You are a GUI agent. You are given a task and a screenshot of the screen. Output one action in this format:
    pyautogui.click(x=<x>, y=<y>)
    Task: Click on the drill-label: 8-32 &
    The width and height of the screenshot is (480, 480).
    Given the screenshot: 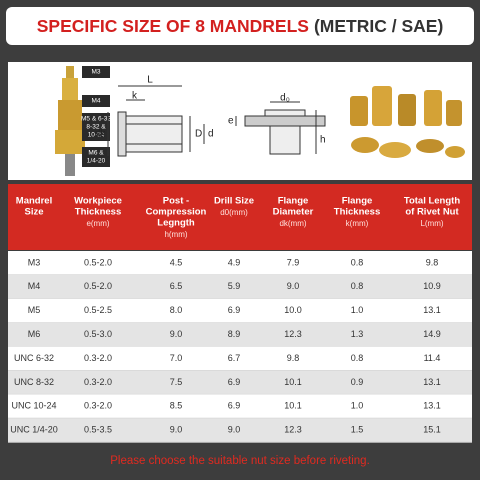 What is the action you would take?
    pyautogui.click(x=96, y=127)
    